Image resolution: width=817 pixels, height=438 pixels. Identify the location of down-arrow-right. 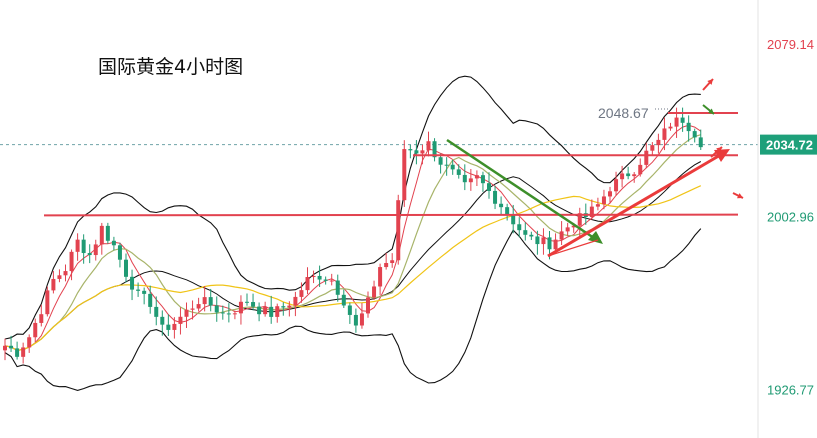
(708, 109).